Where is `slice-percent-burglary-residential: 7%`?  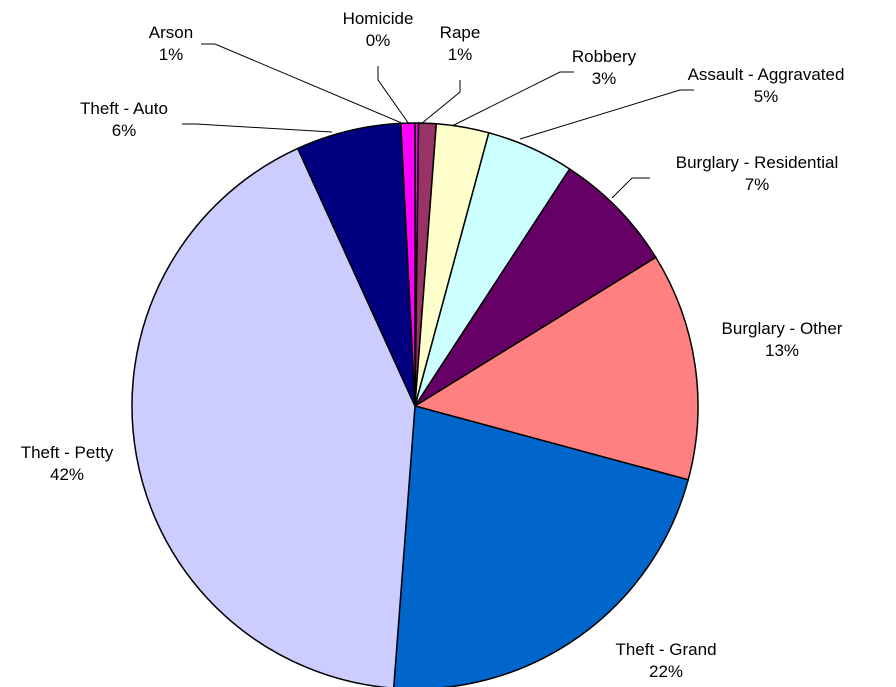
slice-percent-burglary-residential: 7% is located at coordinates (757, 184).